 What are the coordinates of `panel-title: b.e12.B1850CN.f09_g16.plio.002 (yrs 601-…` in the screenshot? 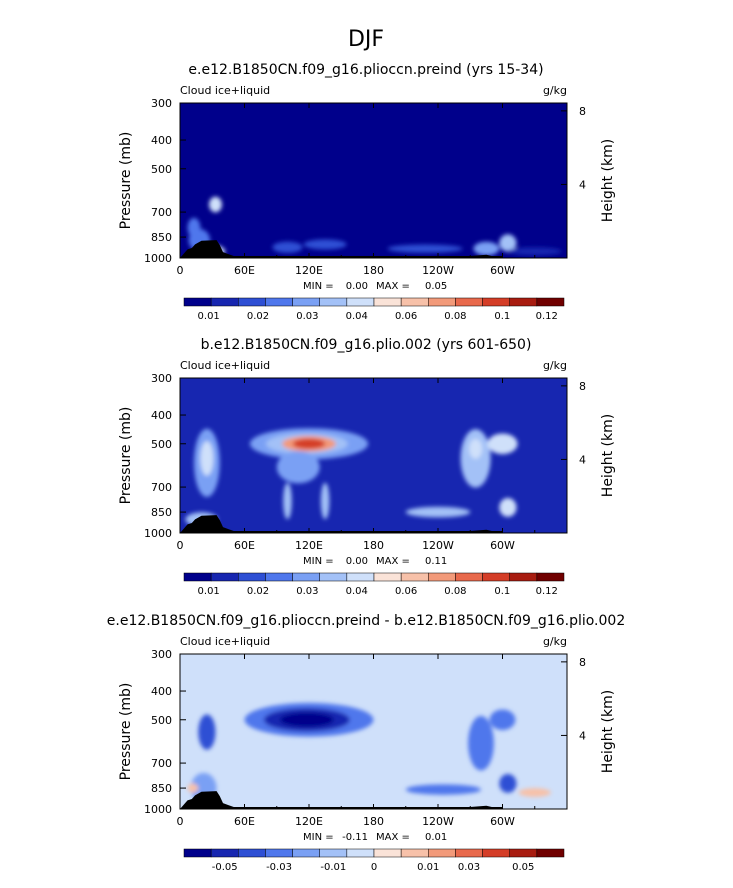 It's located at (366, 345).